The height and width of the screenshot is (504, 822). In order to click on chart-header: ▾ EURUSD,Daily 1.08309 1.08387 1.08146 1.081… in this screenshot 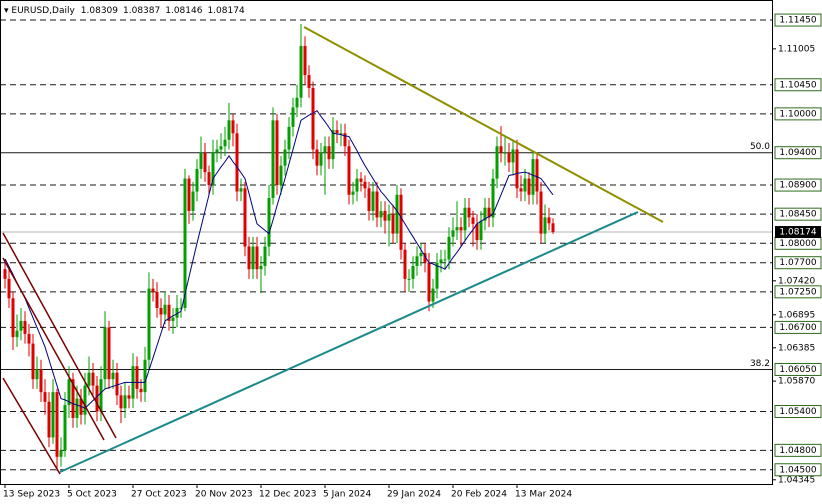, I will do `click(124, 11)`.